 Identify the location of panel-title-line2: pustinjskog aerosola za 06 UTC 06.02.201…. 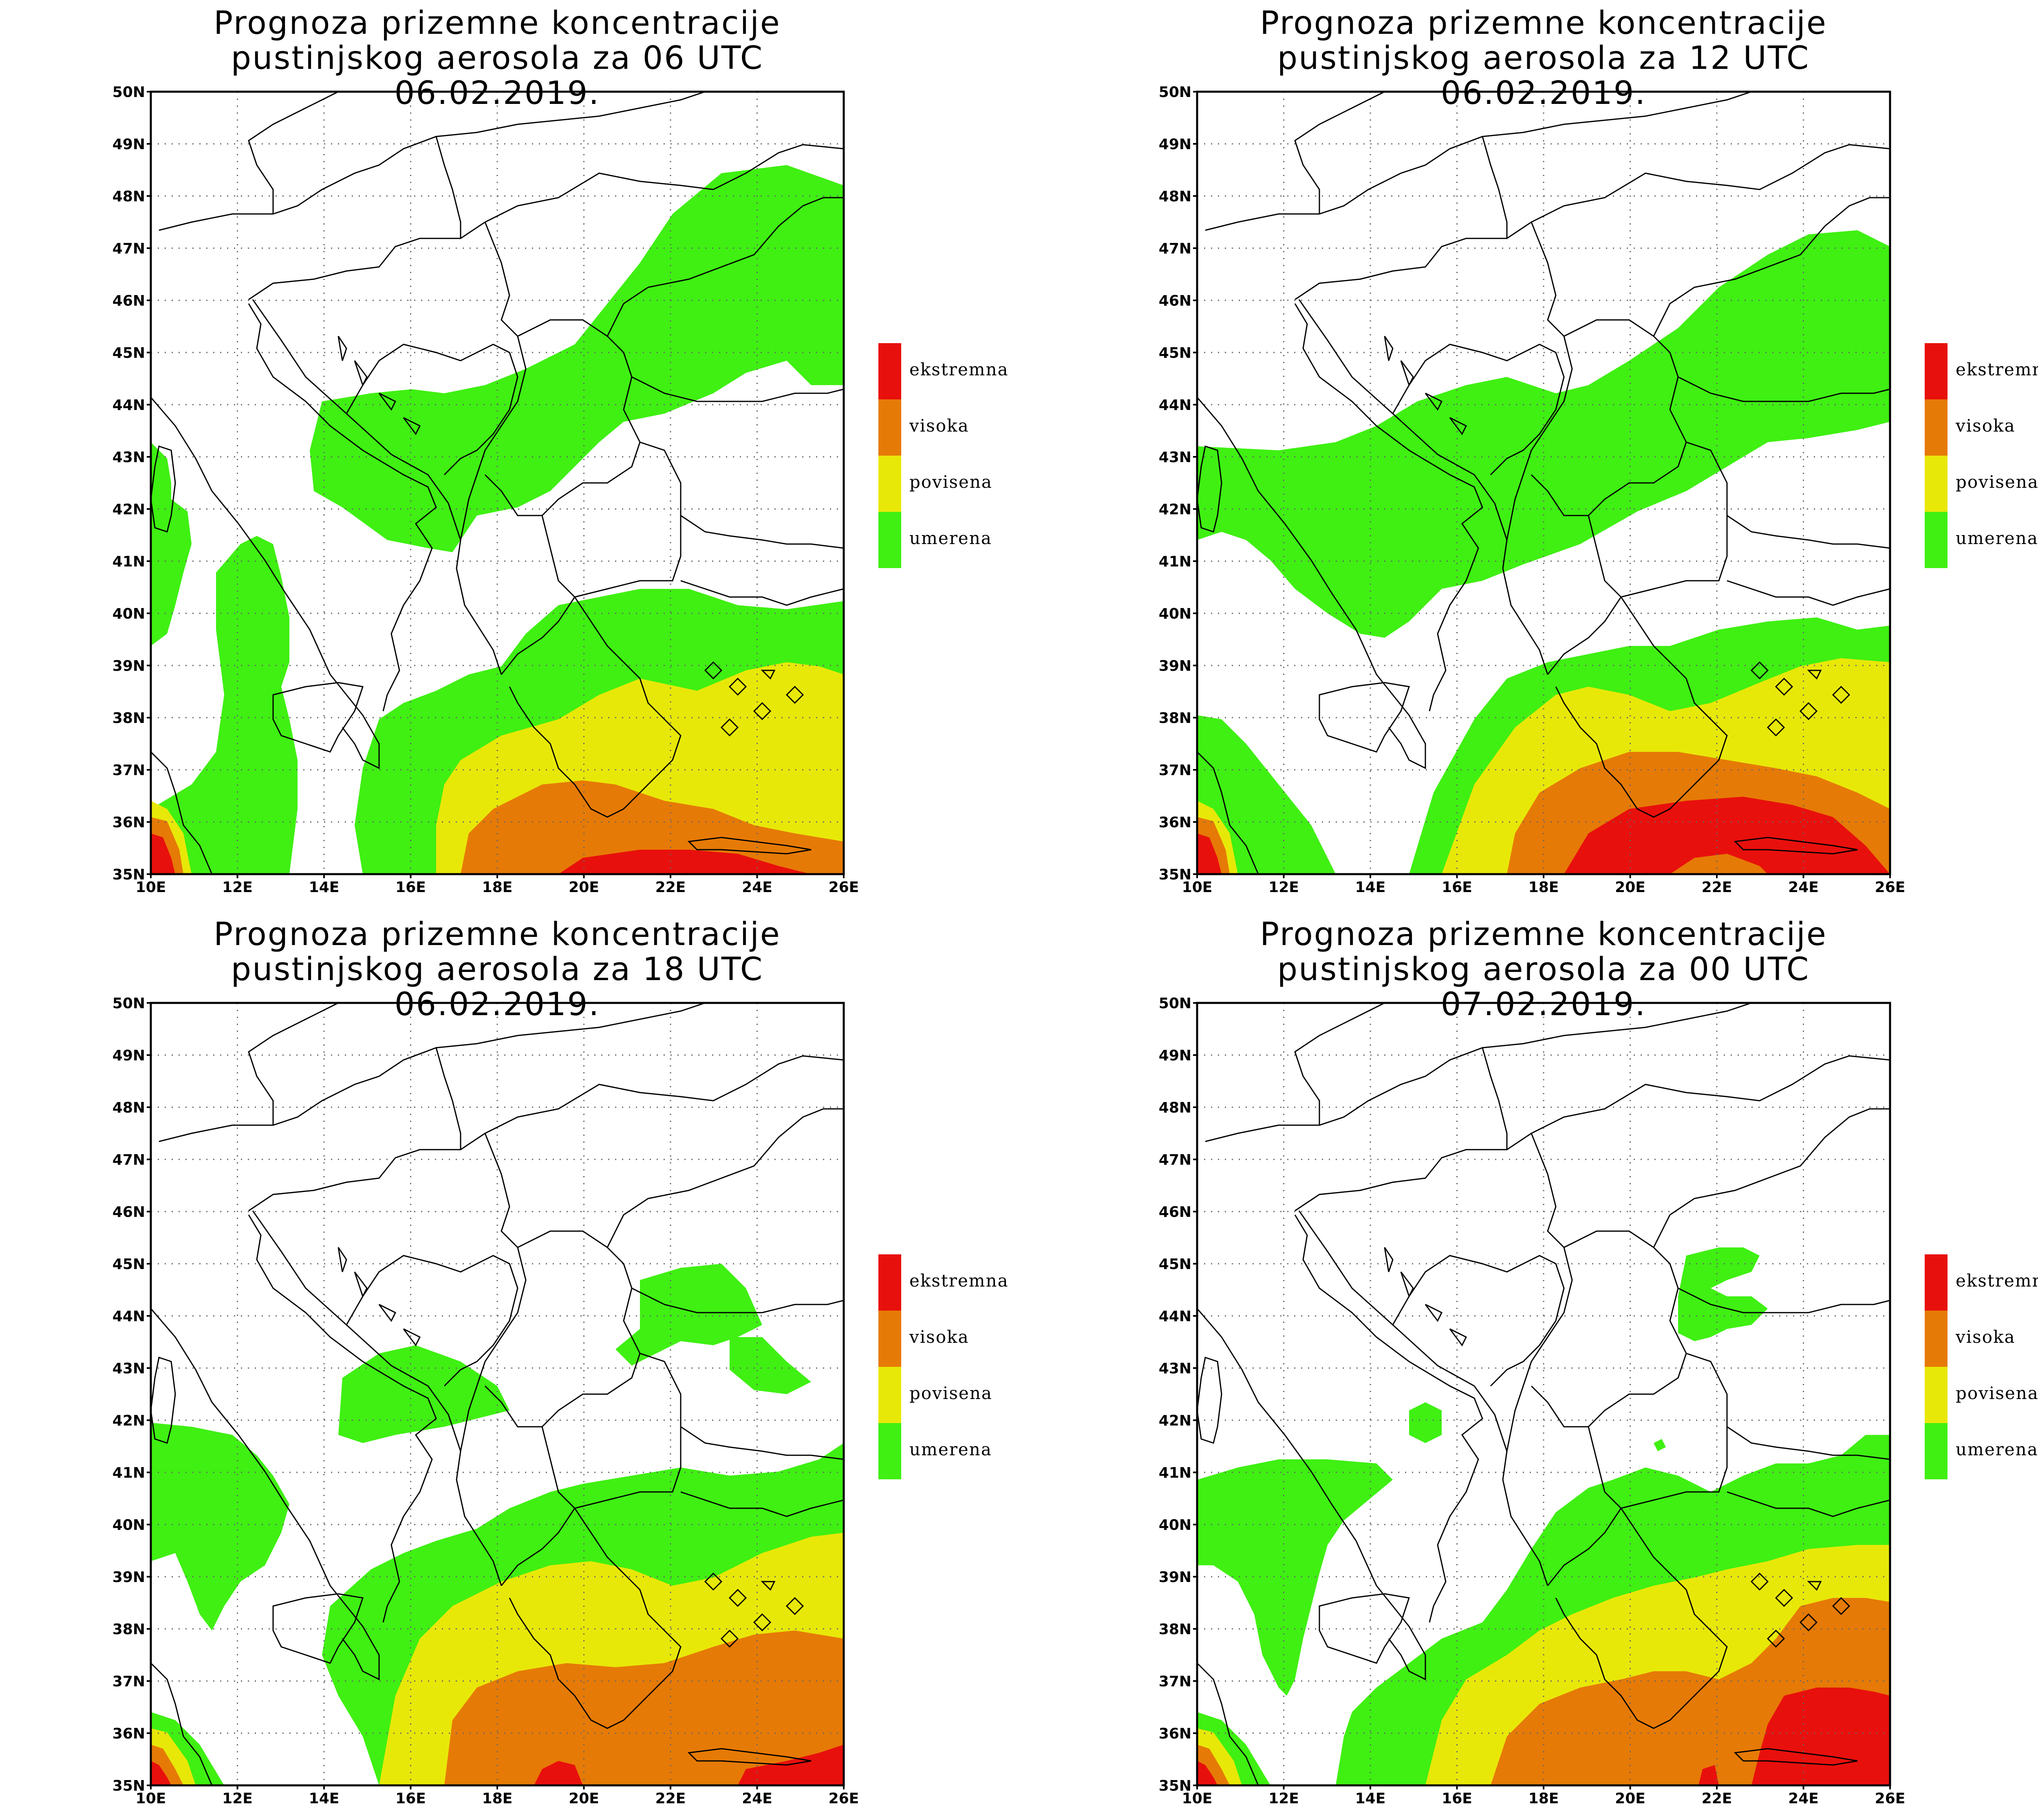
(498, 76).